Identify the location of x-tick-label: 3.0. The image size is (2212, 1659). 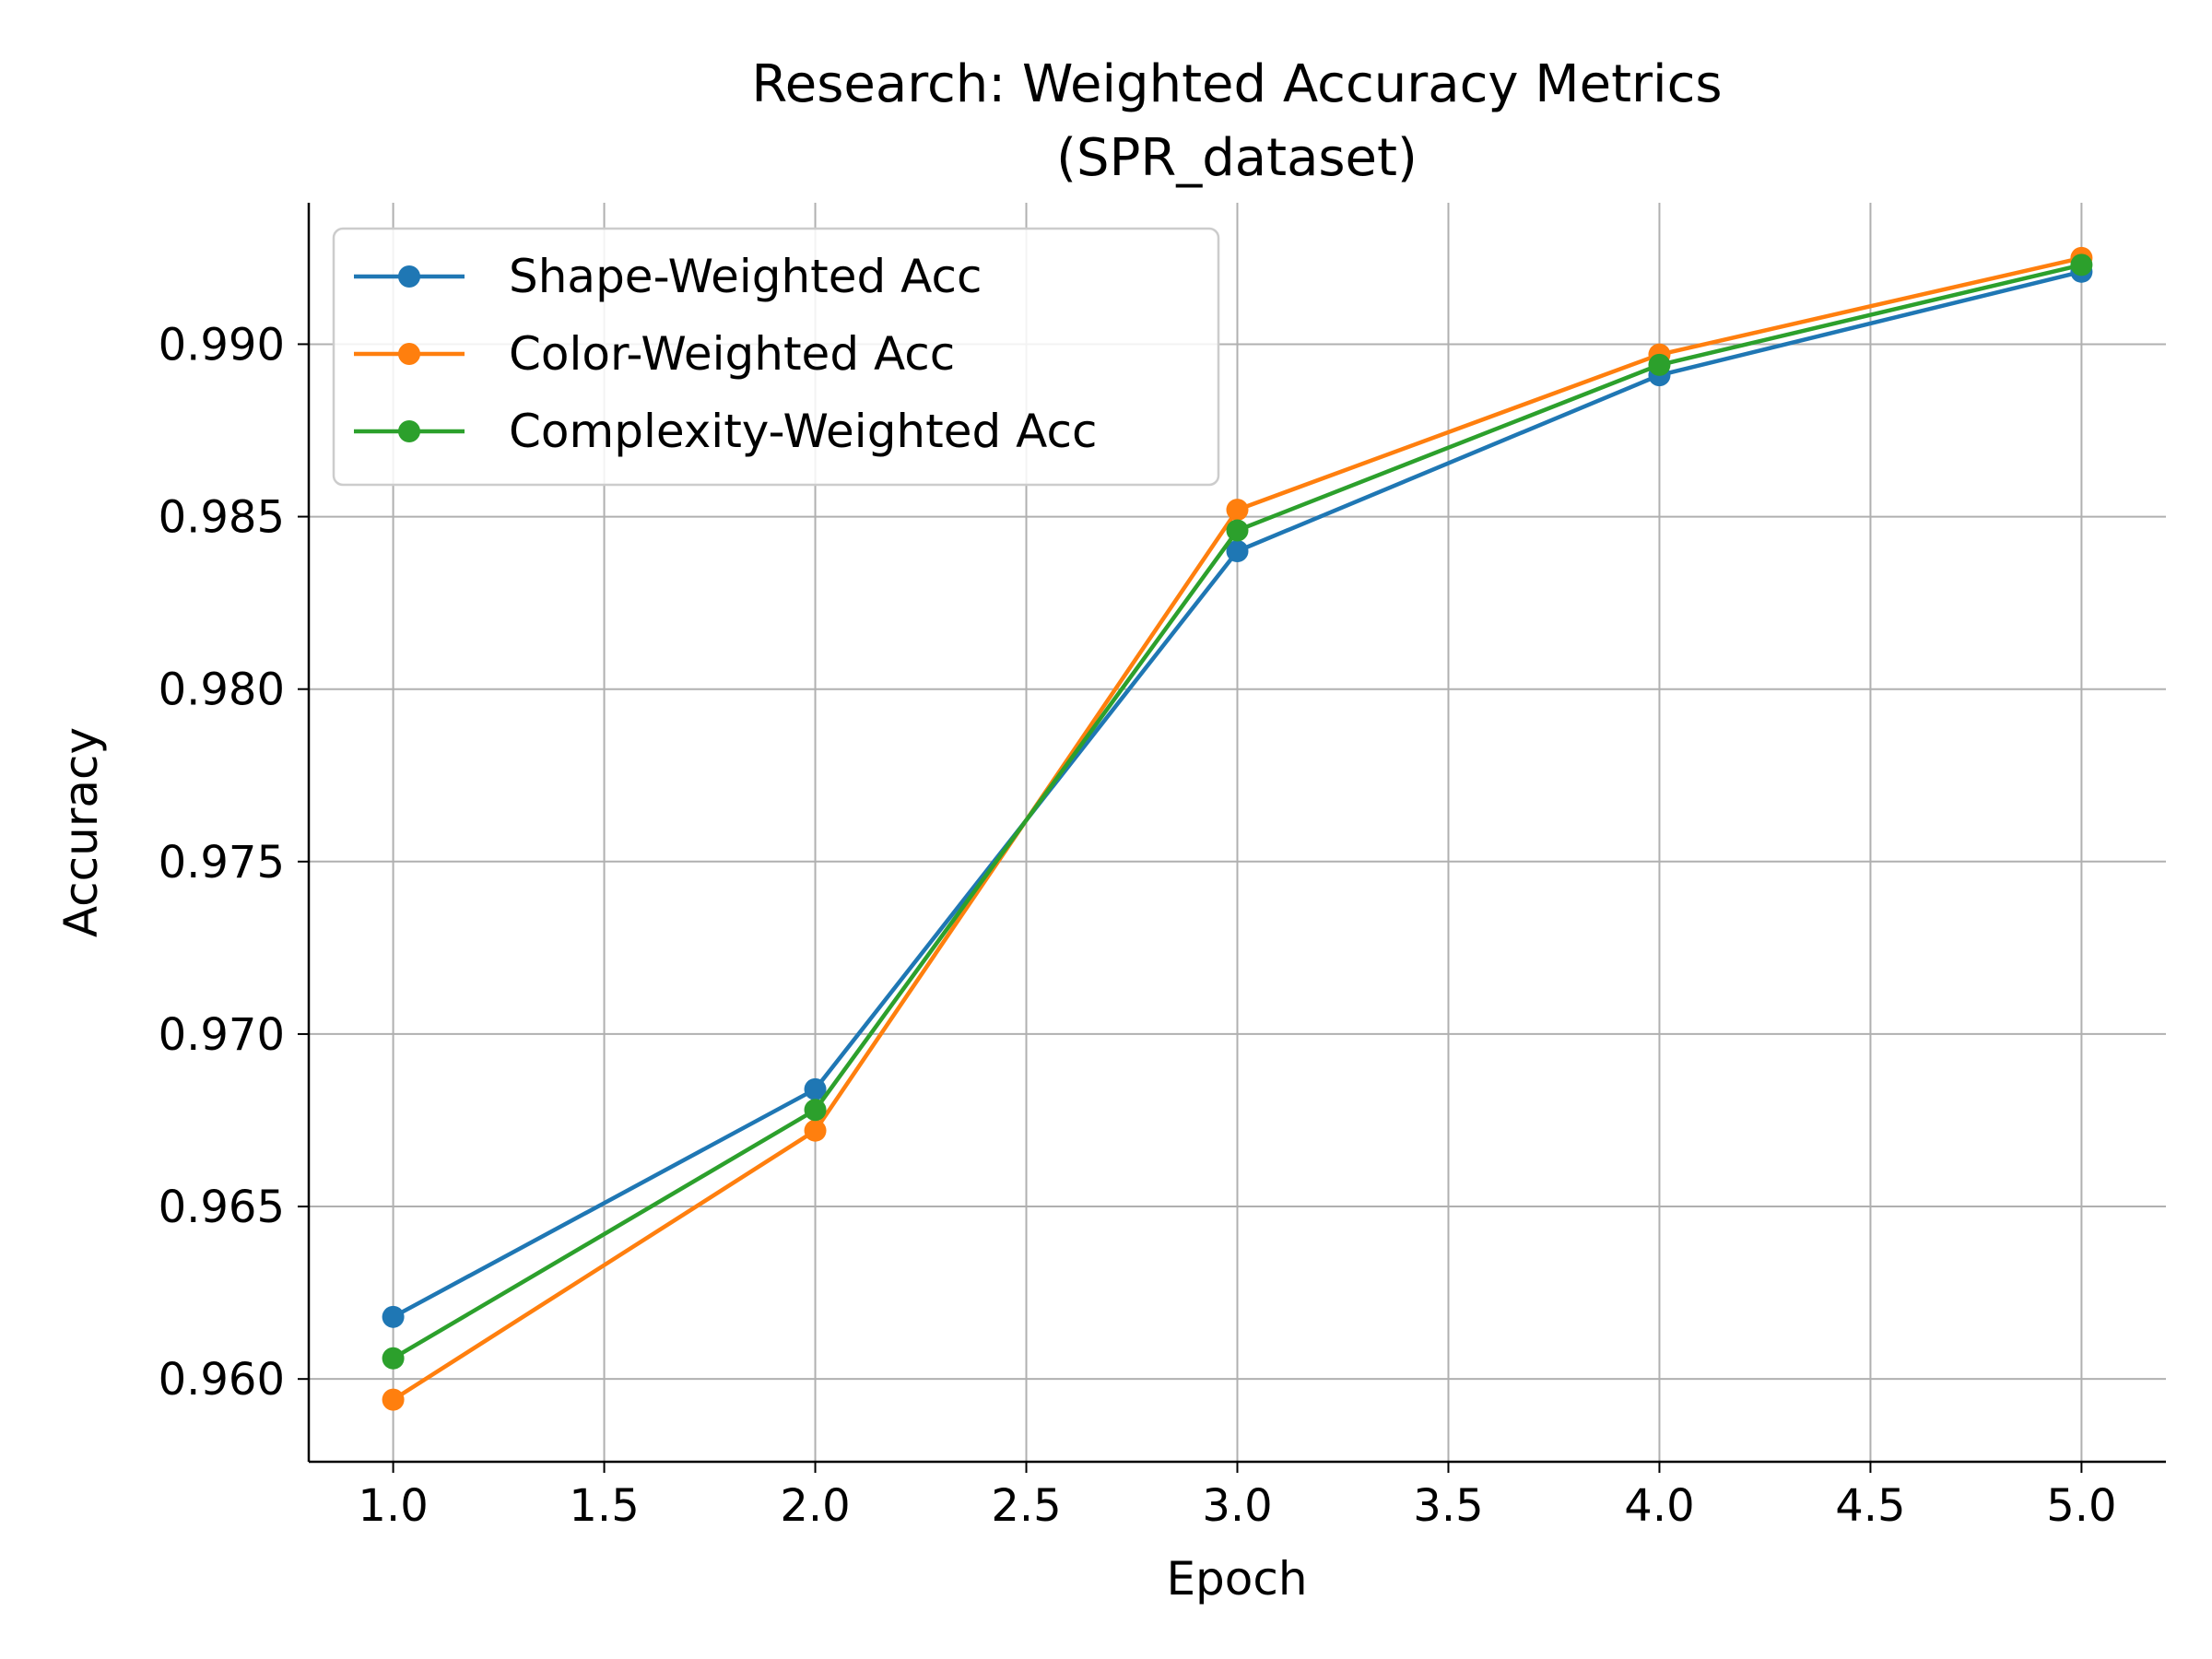
(1237, 1506).